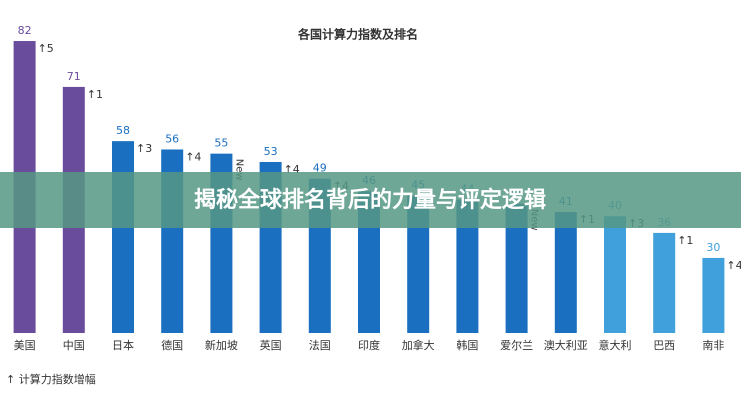  I want to click on value-label: 55, so click(221, 143).